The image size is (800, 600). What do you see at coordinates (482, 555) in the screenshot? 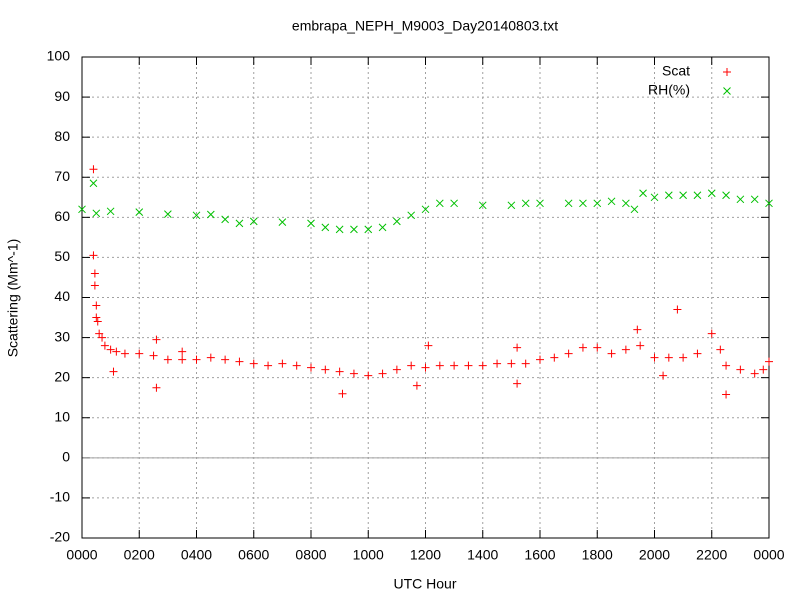
I see `x-tick-label: 1400` at bounding box center [482, 555].